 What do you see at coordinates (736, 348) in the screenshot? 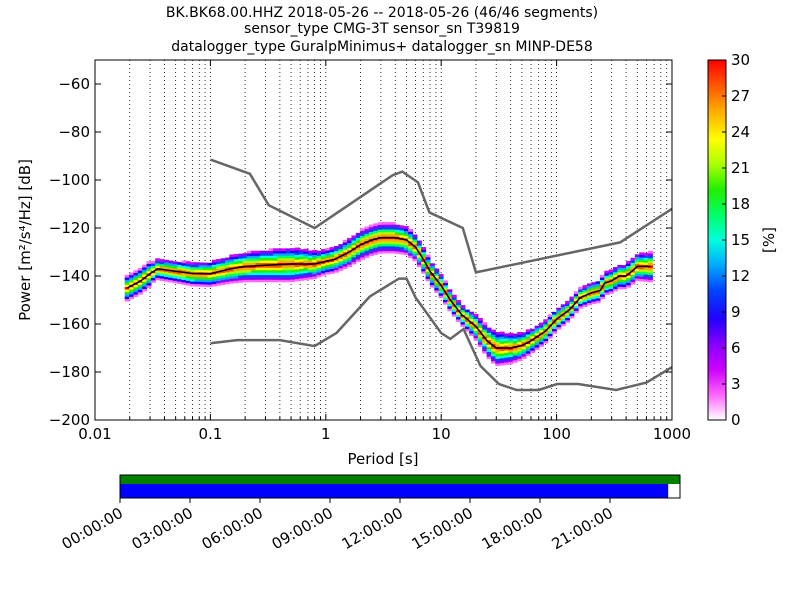
I see `colorbar-tick-label: 6` at bounding box center [736, 348].